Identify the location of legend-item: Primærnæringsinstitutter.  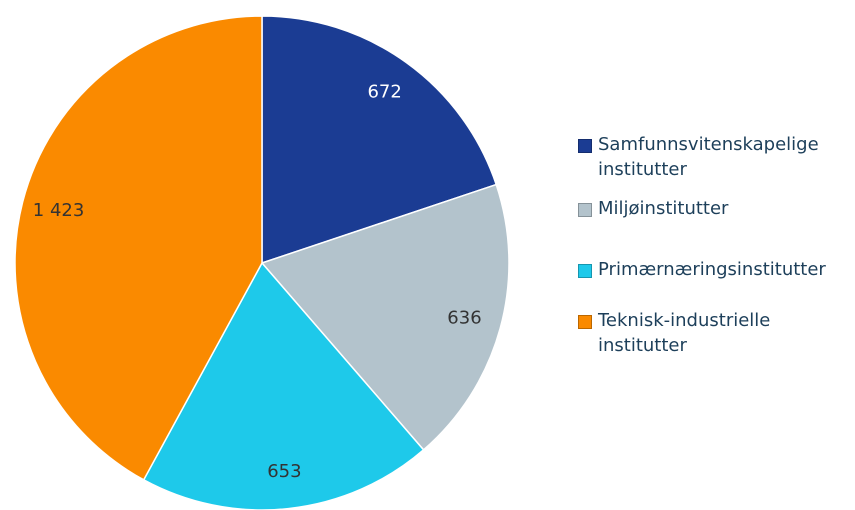
(713, 269).